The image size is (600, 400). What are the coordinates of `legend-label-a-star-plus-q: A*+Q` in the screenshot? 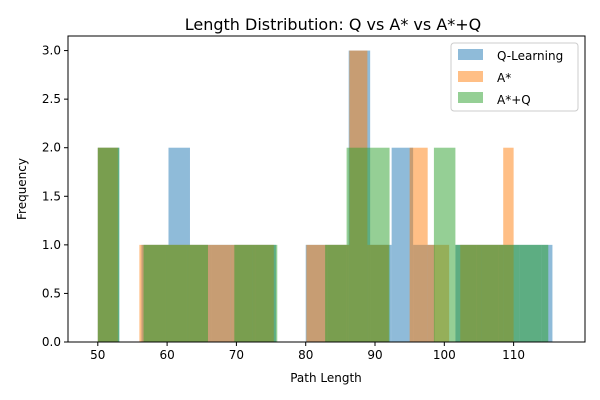 It's located at (514, 100).